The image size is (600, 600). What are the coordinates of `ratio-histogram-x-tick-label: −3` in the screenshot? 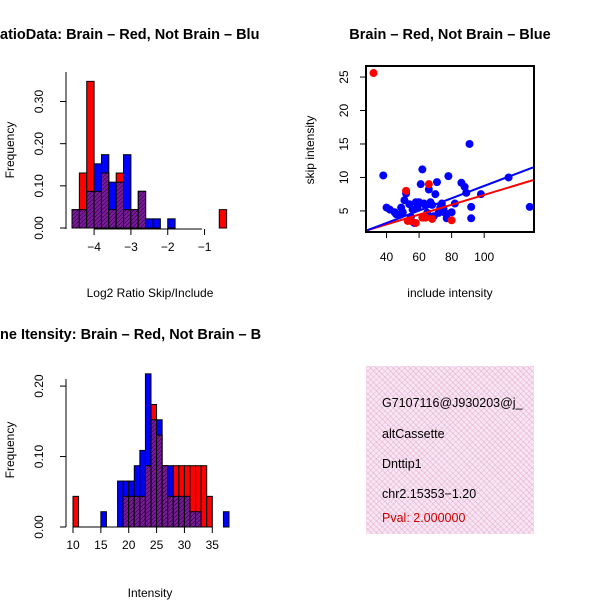 It's located at (131, 247).